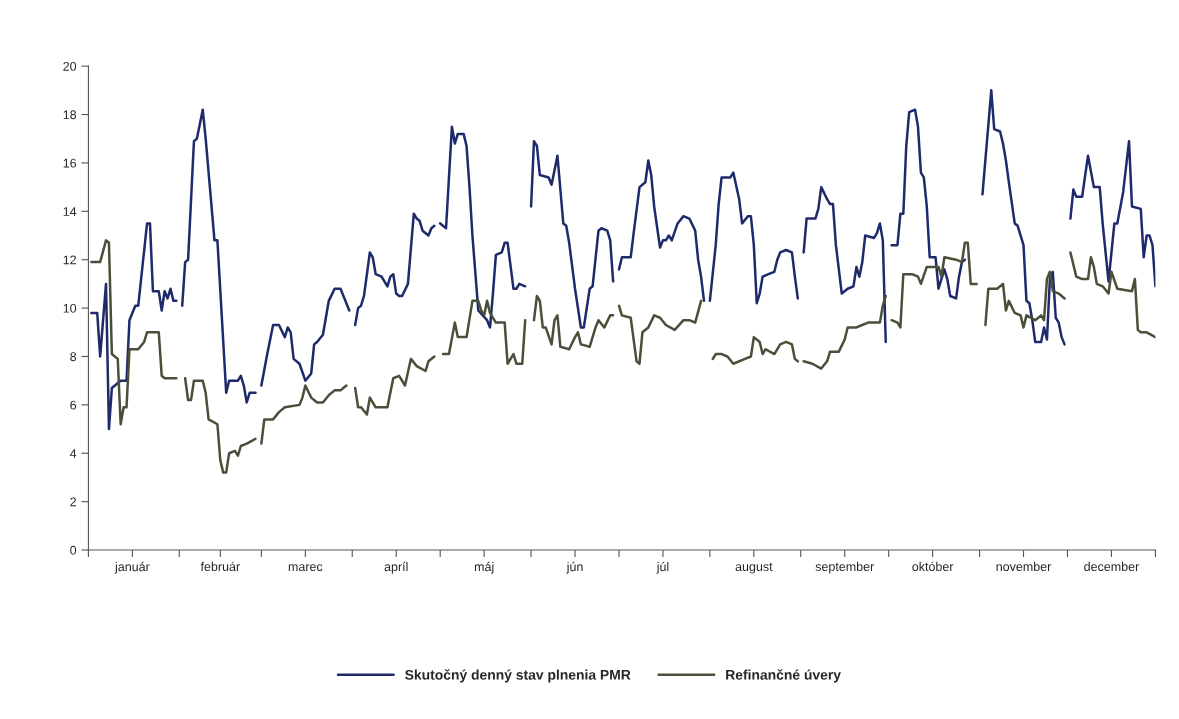 The image size is (1179, 719). What do you see at coordinates (70, 66) in the screenshot?
I see `y-tick-label: 20` at bounding box center [70, 66].